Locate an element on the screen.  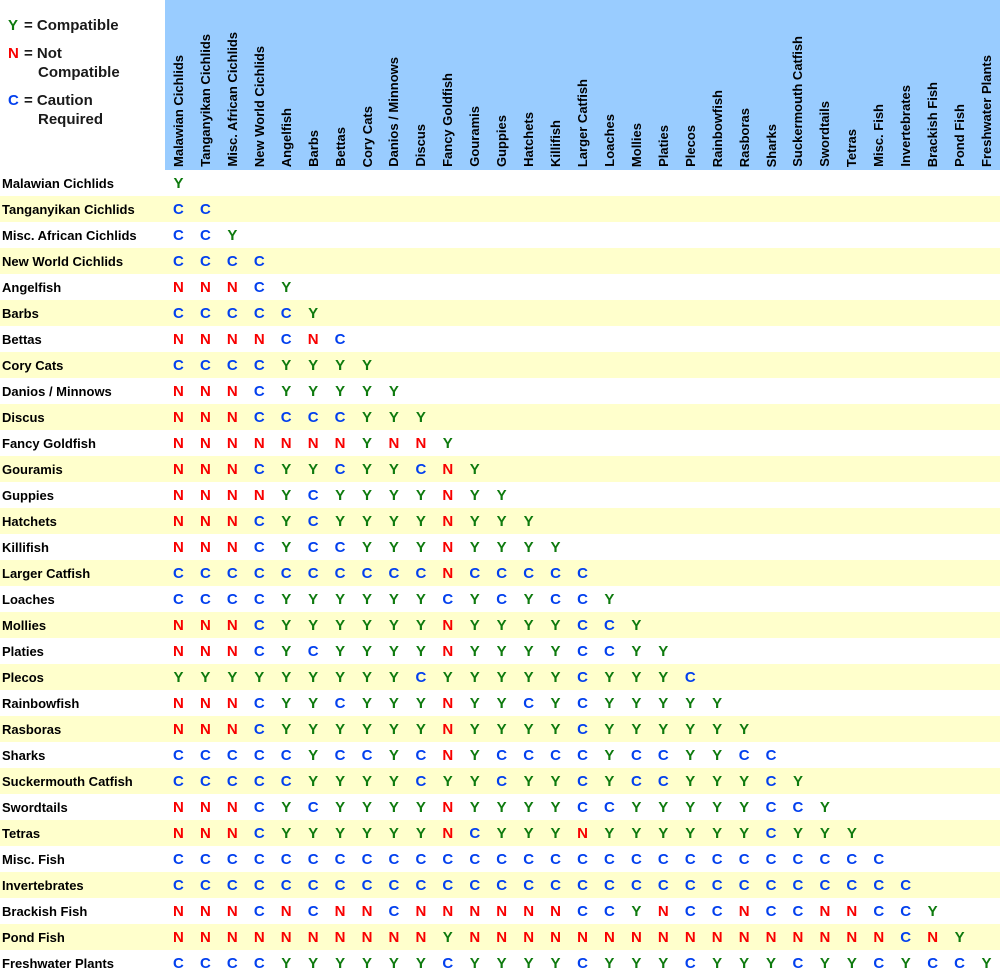
table-row: Danios / Minnows N N N C Y Y Y Y Y is located at coordinates (500, 391).